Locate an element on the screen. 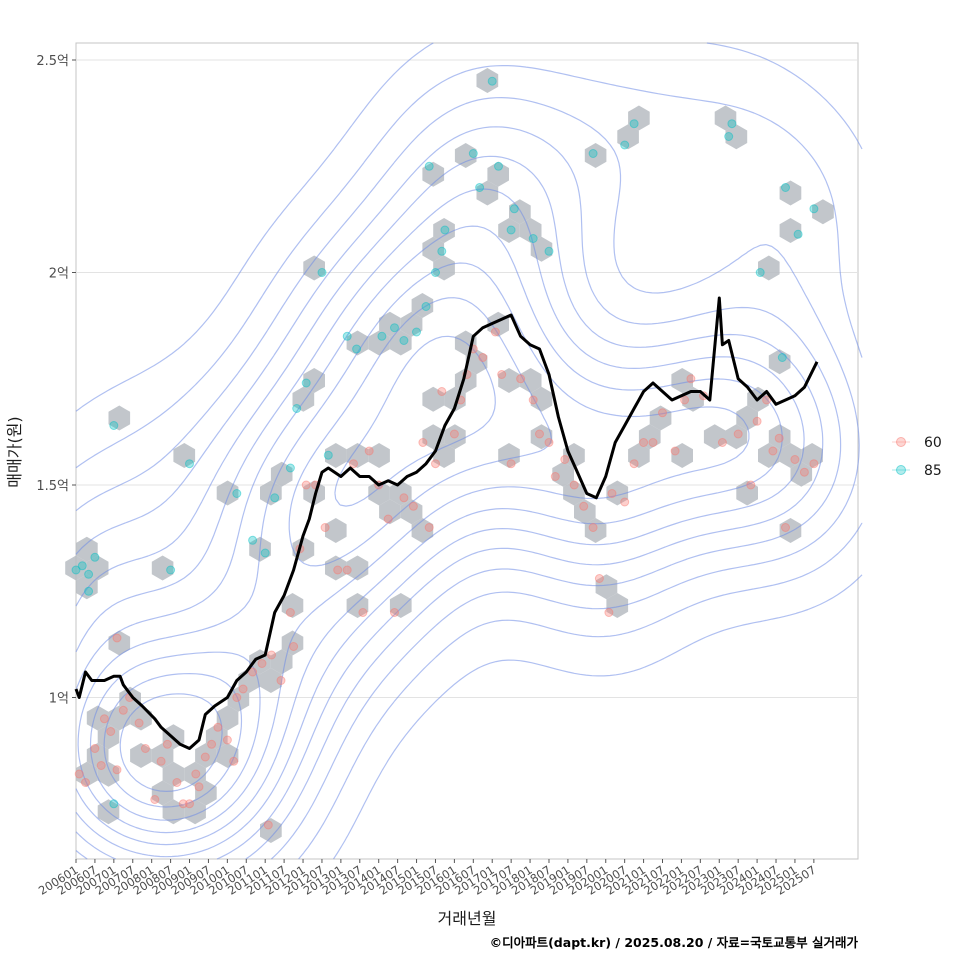 Image resolution: width=960 pixels, height=960 pixels. legend: 60 85 is located at coordinates (917, 457).